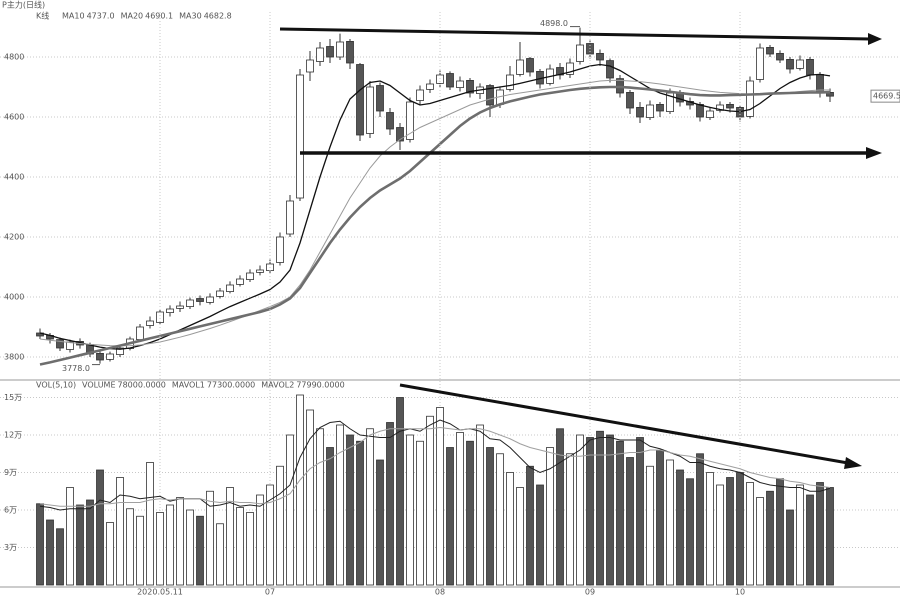 Image resolution: width=900 pixels, height=596 pixels. Describe the element at coordinates (740, 592) in the screenshot. I see `x-tick-label: 10` at that location.